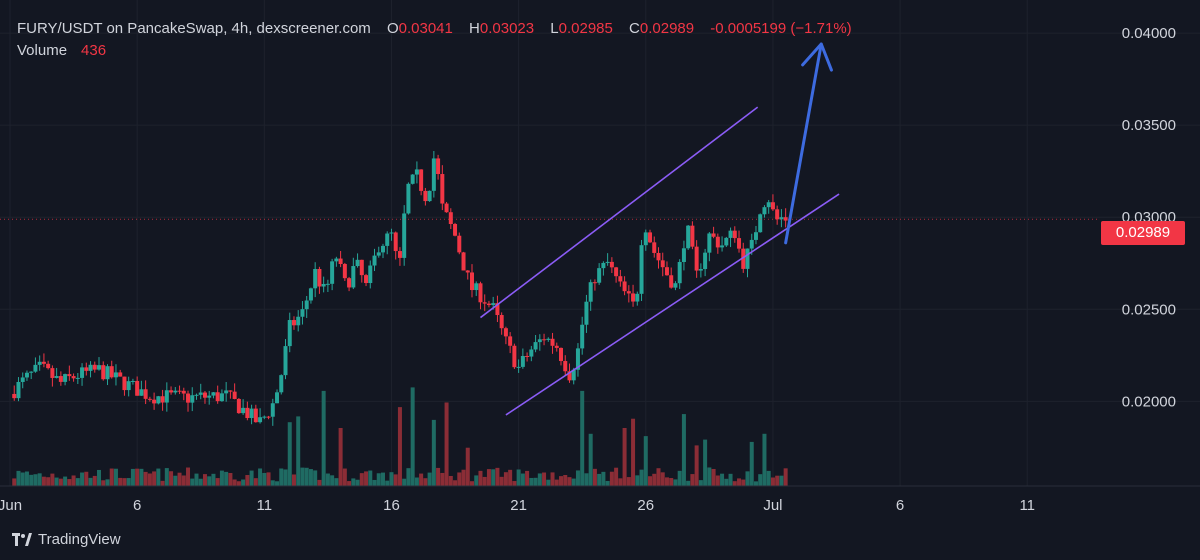  What do you see at coordinates (1143, 233) in the screenshot?
I see `last-price-badge: 0.02989` at bounding box center [1143, 233].